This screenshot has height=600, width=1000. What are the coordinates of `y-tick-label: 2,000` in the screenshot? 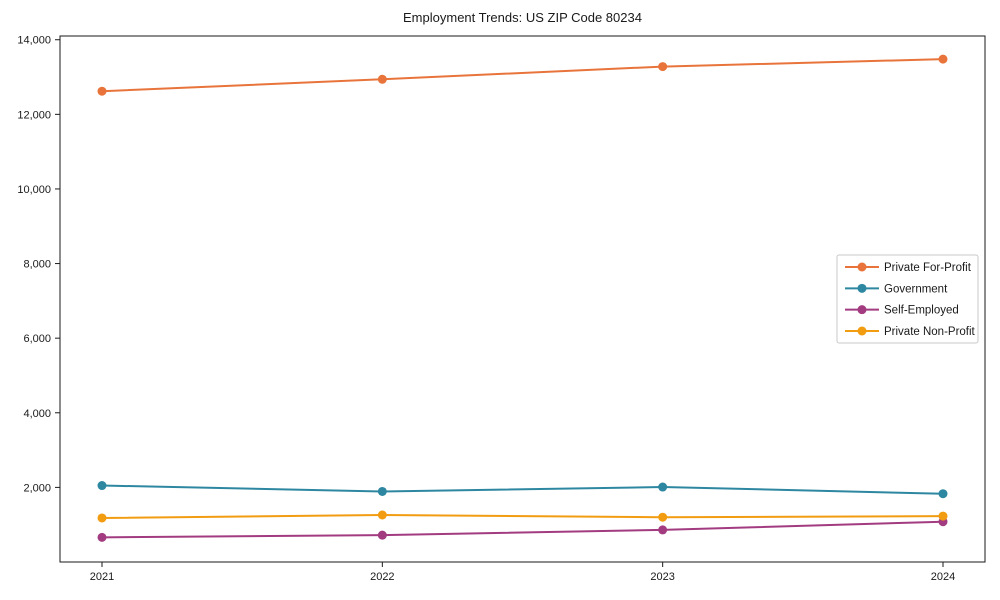 It's located at (37, 488).